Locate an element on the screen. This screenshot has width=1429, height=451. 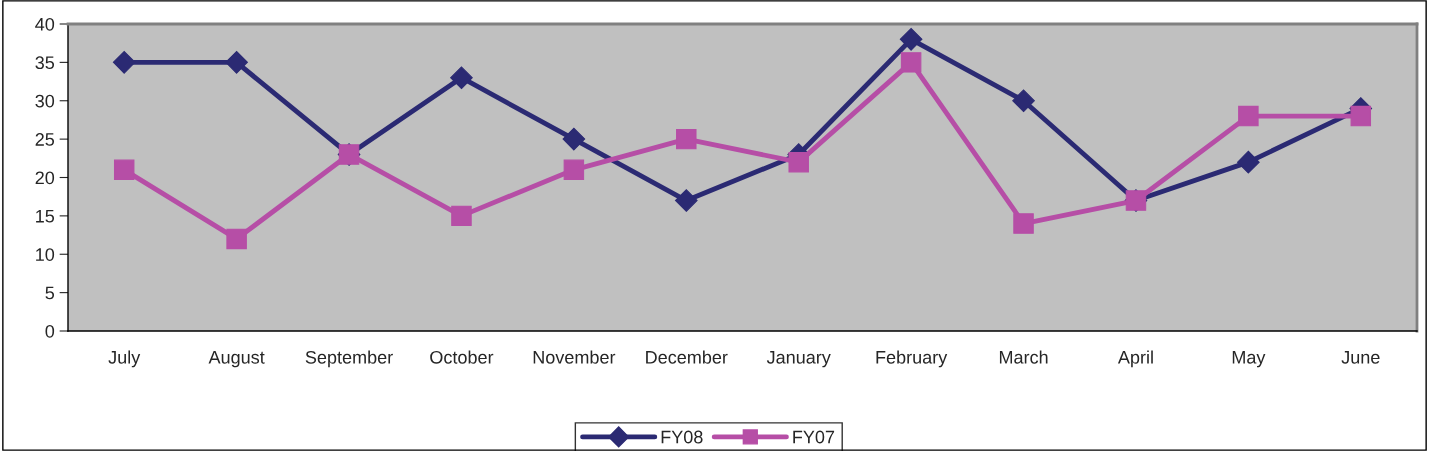
x-tick-label: April is located at coordinates (1135, 359).